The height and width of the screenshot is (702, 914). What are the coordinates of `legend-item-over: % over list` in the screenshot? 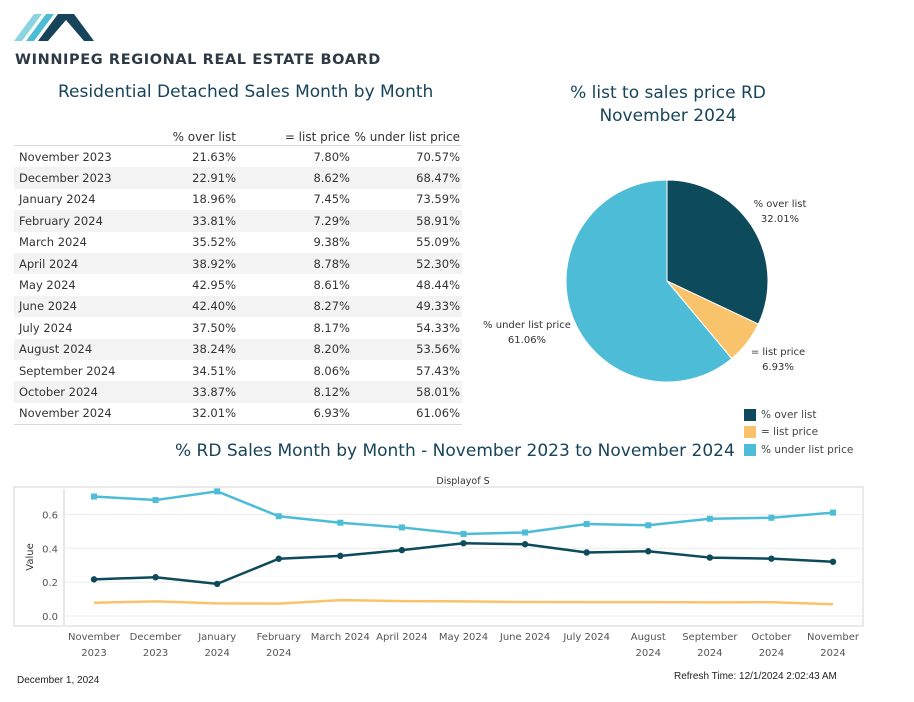 It's located at (798, 415).